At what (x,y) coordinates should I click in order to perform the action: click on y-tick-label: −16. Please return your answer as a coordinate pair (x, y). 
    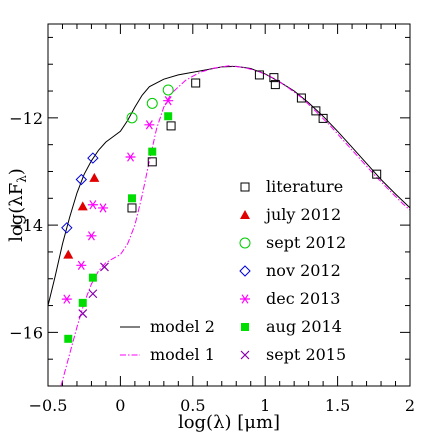
    Looking at the image, I should click on (26, 332).